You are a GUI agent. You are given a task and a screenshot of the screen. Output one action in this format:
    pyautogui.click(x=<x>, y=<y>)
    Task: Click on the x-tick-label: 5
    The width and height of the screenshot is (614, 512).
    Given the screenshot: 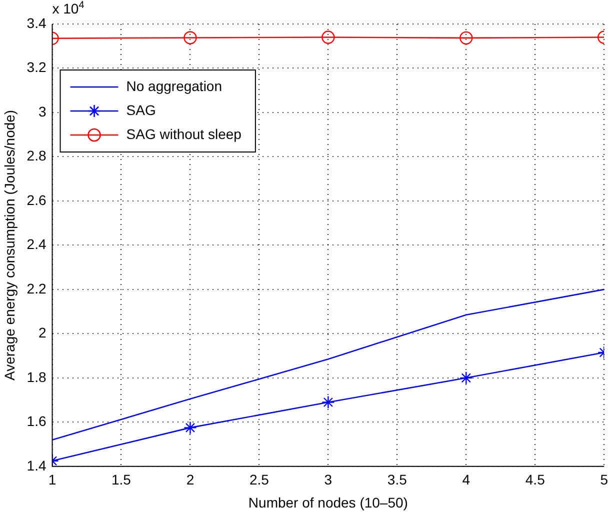 What is the action you would take?
    pyautogui.click(x=604, y=480)
    